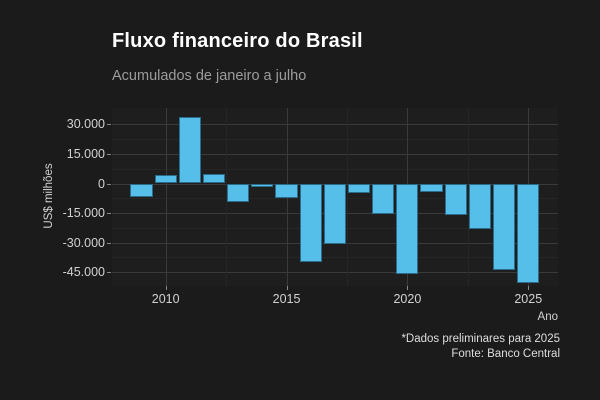 This screenshot has height=400, width=600. What do you see at coordinates (262, 185) in the screenshot?
I see `bar-2014` at bounding box center [262, 185].